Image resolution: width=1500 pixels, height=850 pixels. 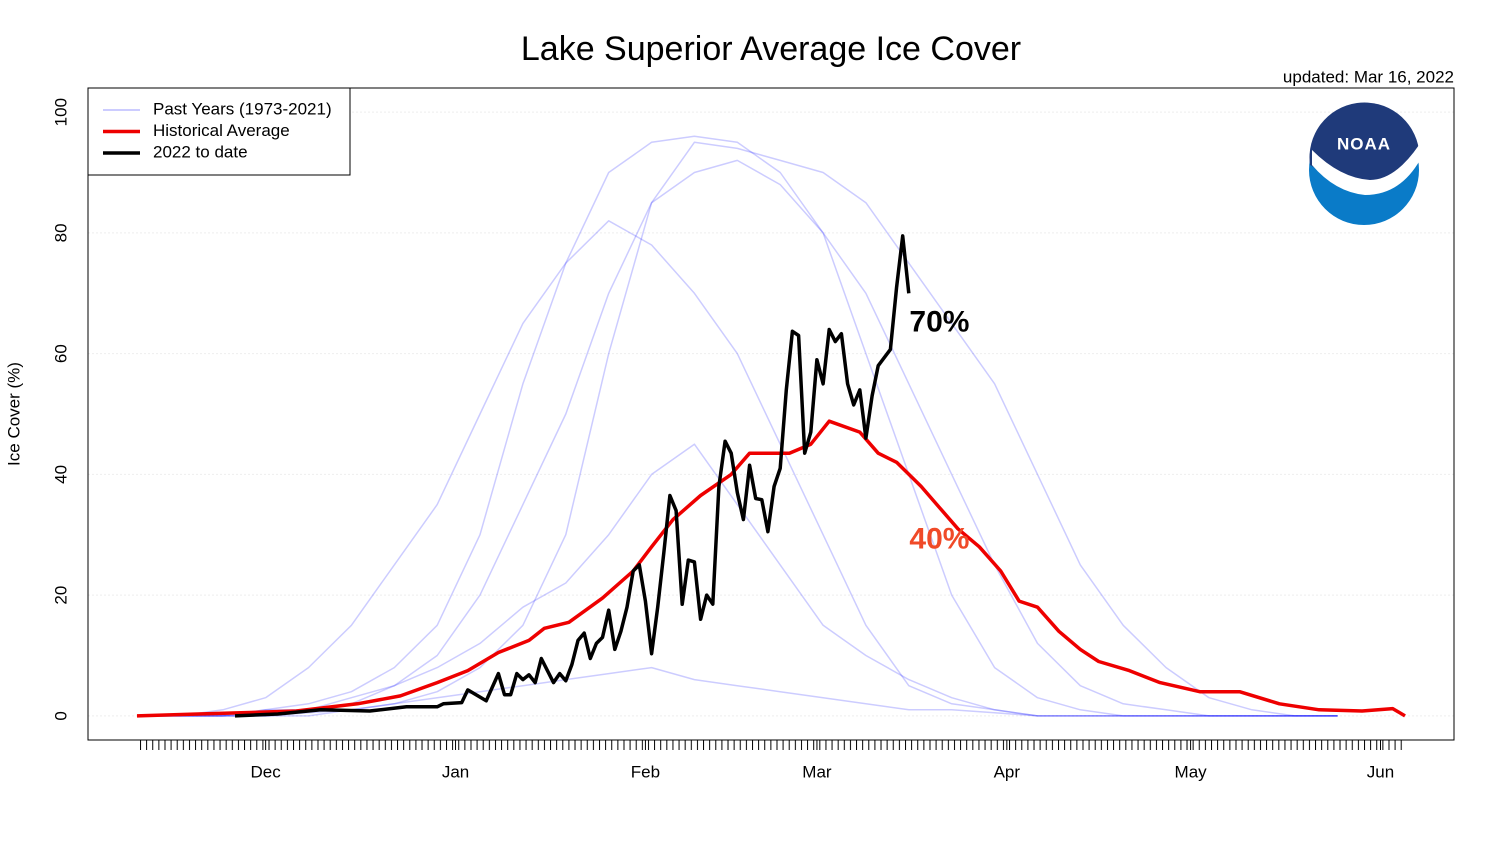 What do you see at coordinates (266, 771) in the screenshot?
I see `x-tick-label: Dec` at bounding box center [266, 771].